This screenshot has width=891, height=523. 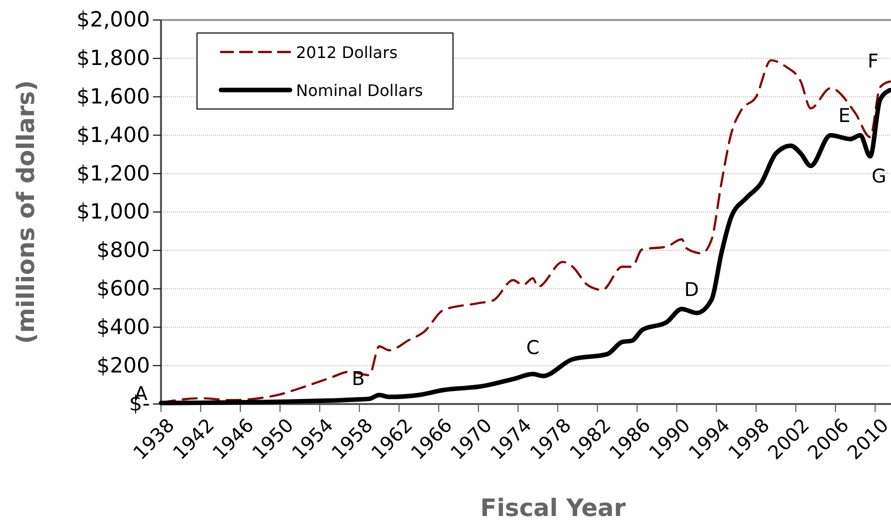 I want to click on y-tick-label: $1,800, so click(x=113, y=58).